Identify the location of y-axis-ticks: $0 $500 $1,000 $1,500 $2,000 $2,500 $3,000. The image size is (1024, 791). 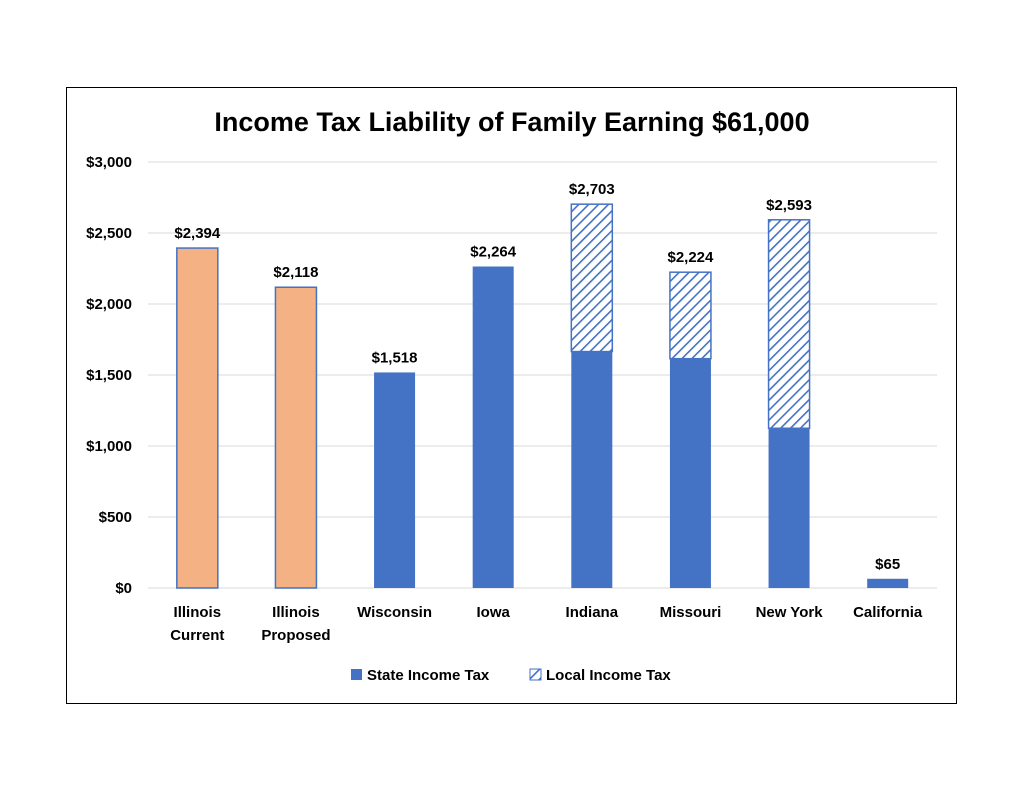
(109, 375).